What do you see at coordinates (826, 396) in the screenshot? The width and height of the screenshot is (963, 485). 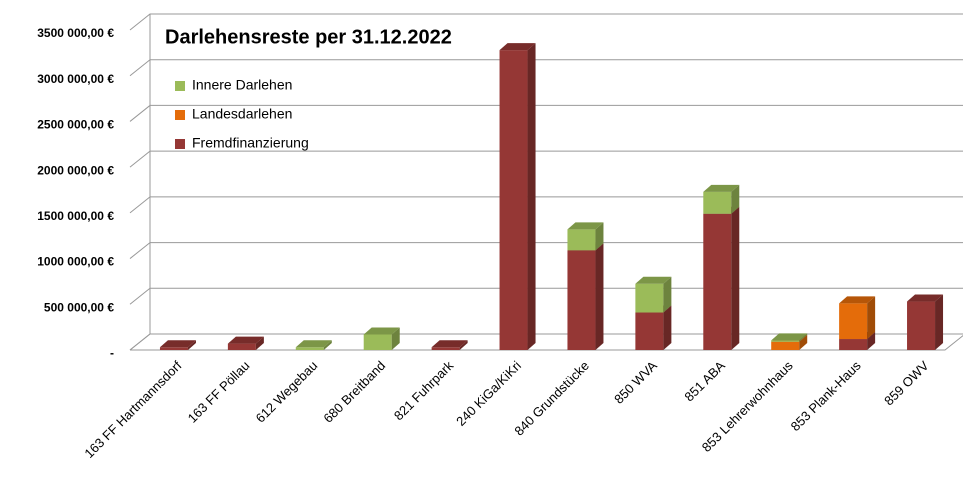 I see `x-tick-label: 853 Plank-Haus` at bounding box center [826, 396].